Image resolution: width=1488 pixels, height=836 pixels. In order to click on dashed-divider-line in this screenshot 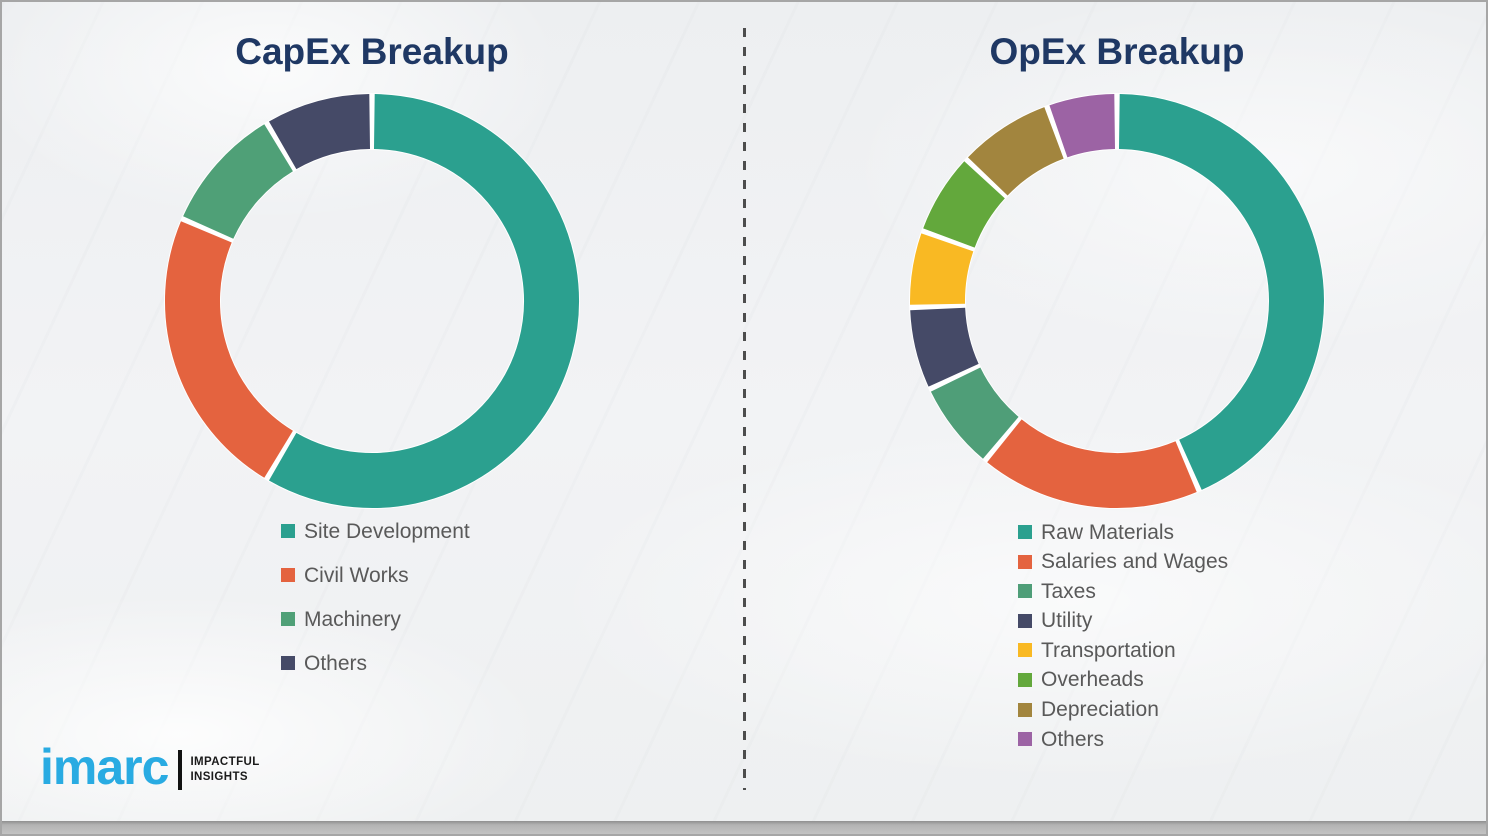, I will do `click(744, 409)`.